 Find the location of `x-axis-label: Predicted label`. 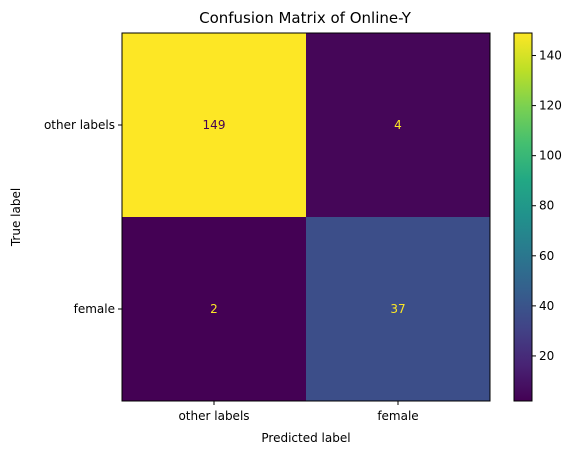

x-axis-label: Predicted label is located at coordinates (305, 438).